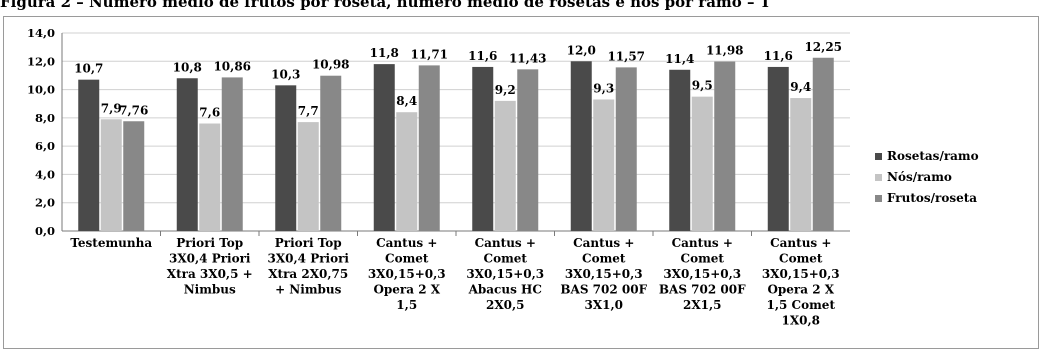  I want to click on legend-label: Frutos/roseta, so click(932, 198).